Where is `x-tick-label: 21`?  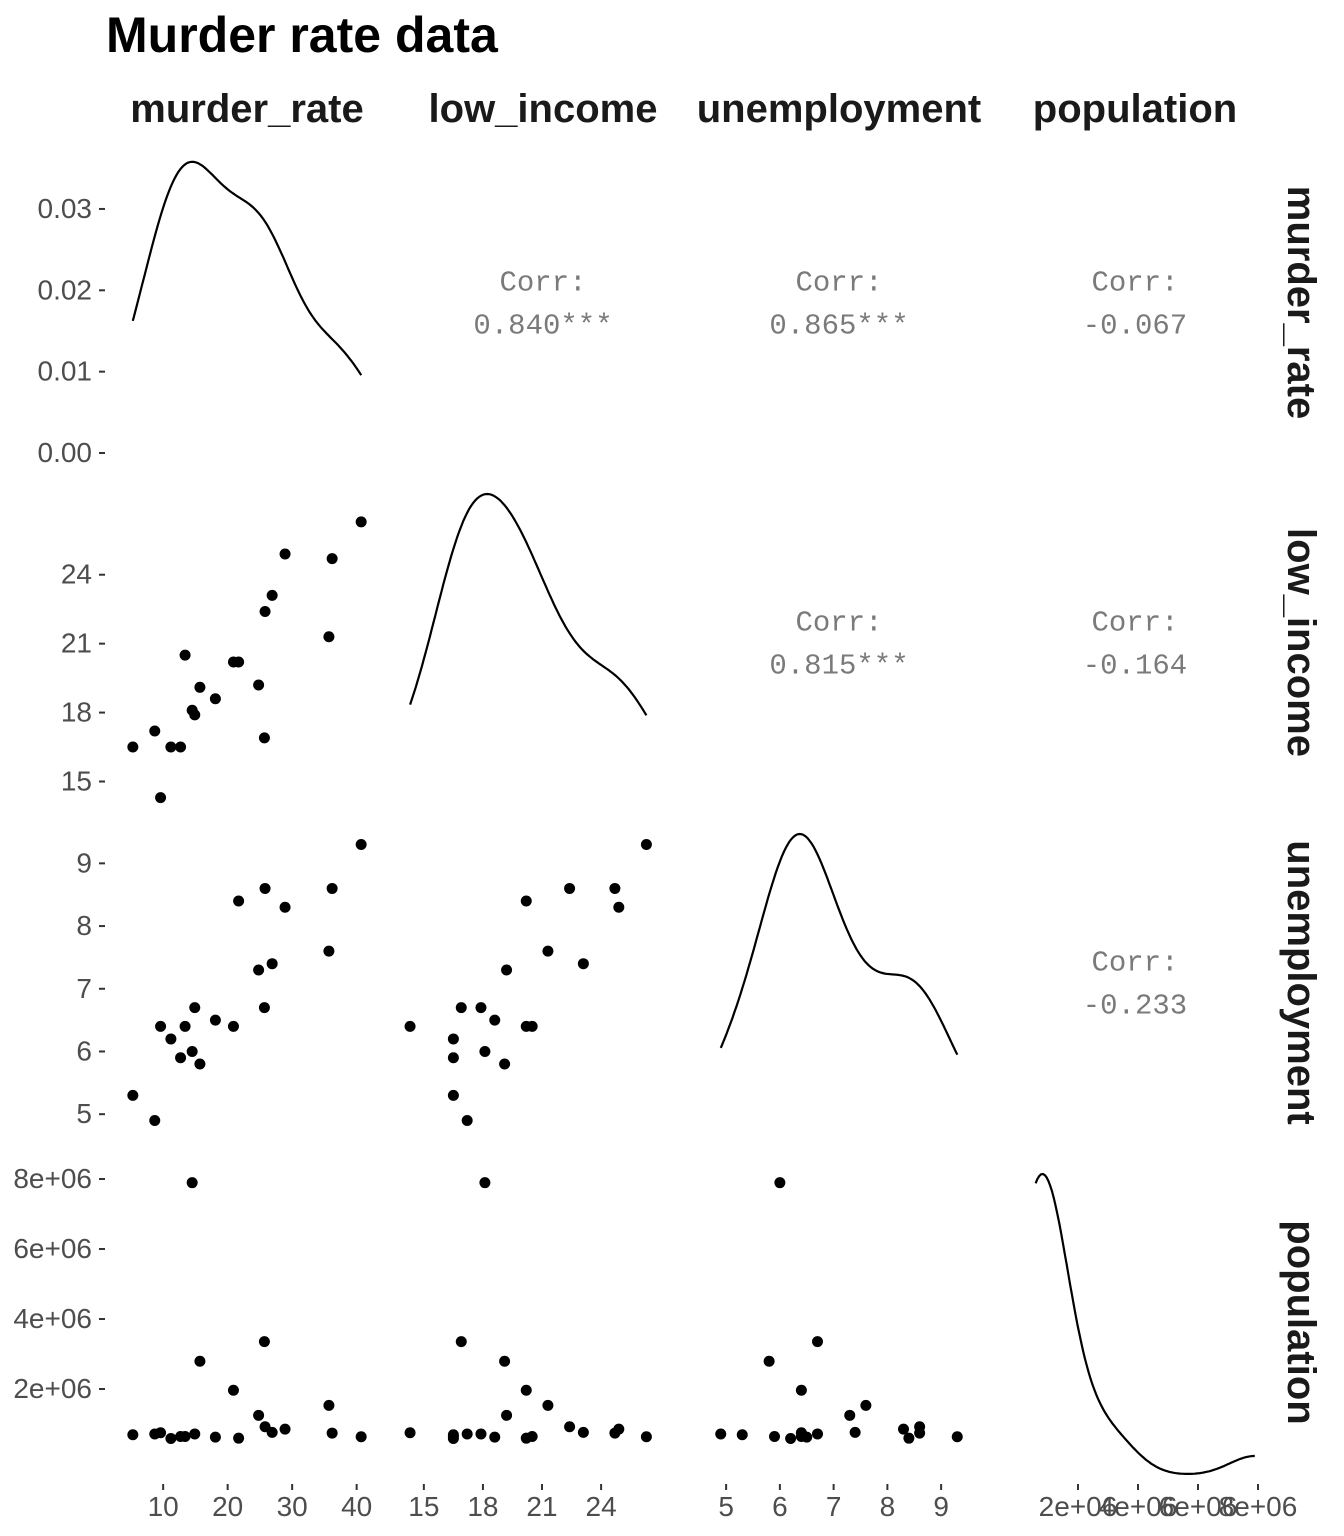
x-tick-label: 21 is located at coordinates (541, 1506).